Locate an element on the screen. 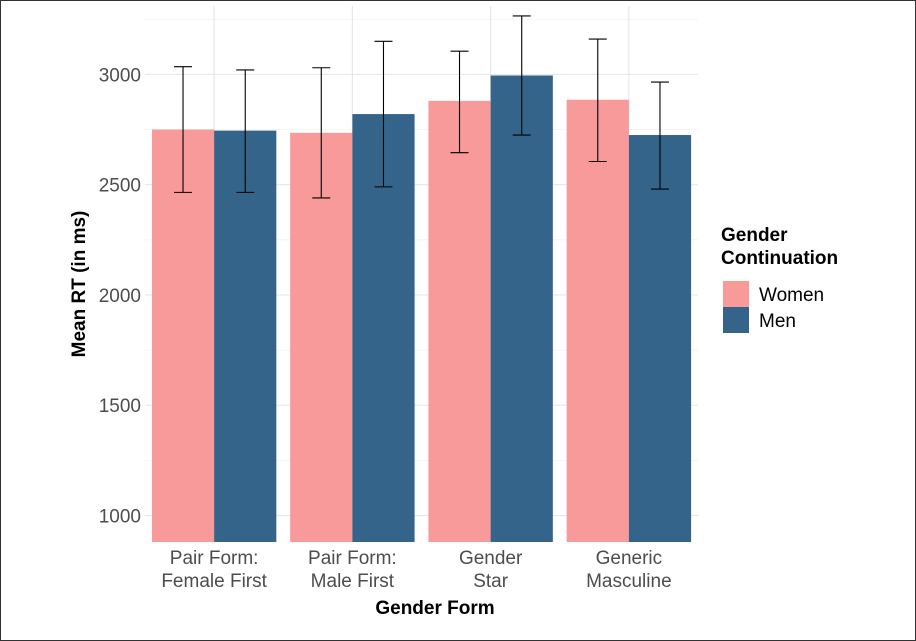 Image resolution: width=916 pixels, height=641 pixels. x-tick-label: Generic is located at coordinates (629, 558).